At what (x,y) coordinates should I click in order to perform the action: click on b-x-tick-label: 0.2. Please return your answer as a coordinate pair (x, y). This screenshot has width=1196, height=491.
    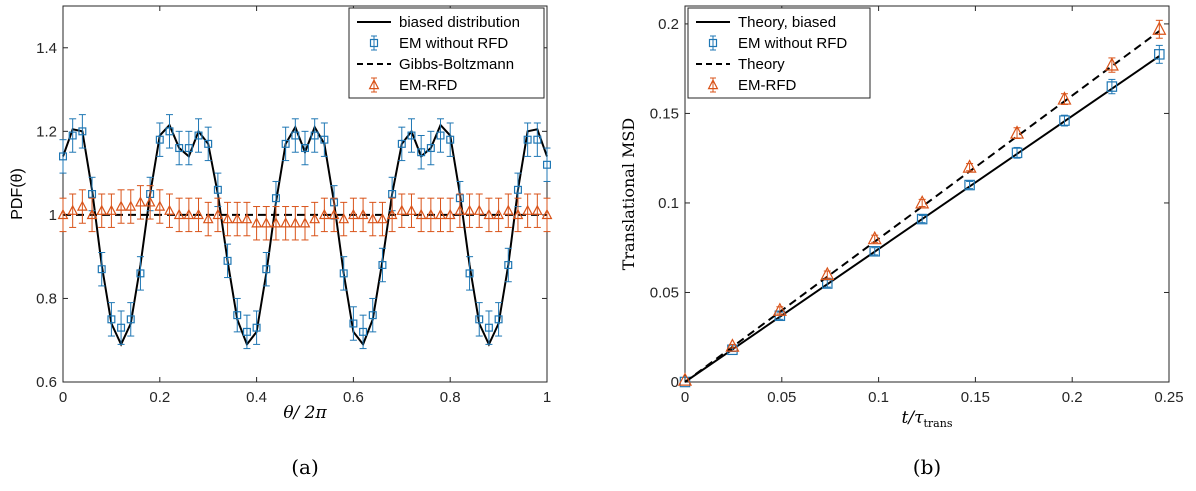
    Looking at the image, I should click on (1072, 397).